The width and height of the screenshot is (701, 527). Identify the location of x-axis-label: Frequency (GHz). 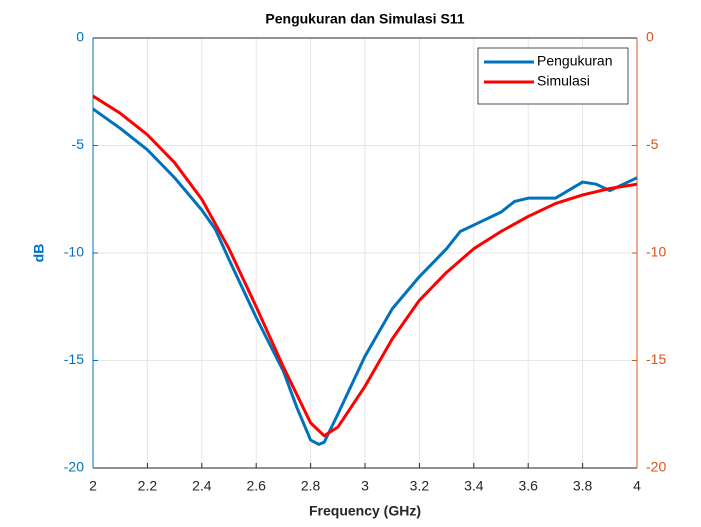
(365, 511).